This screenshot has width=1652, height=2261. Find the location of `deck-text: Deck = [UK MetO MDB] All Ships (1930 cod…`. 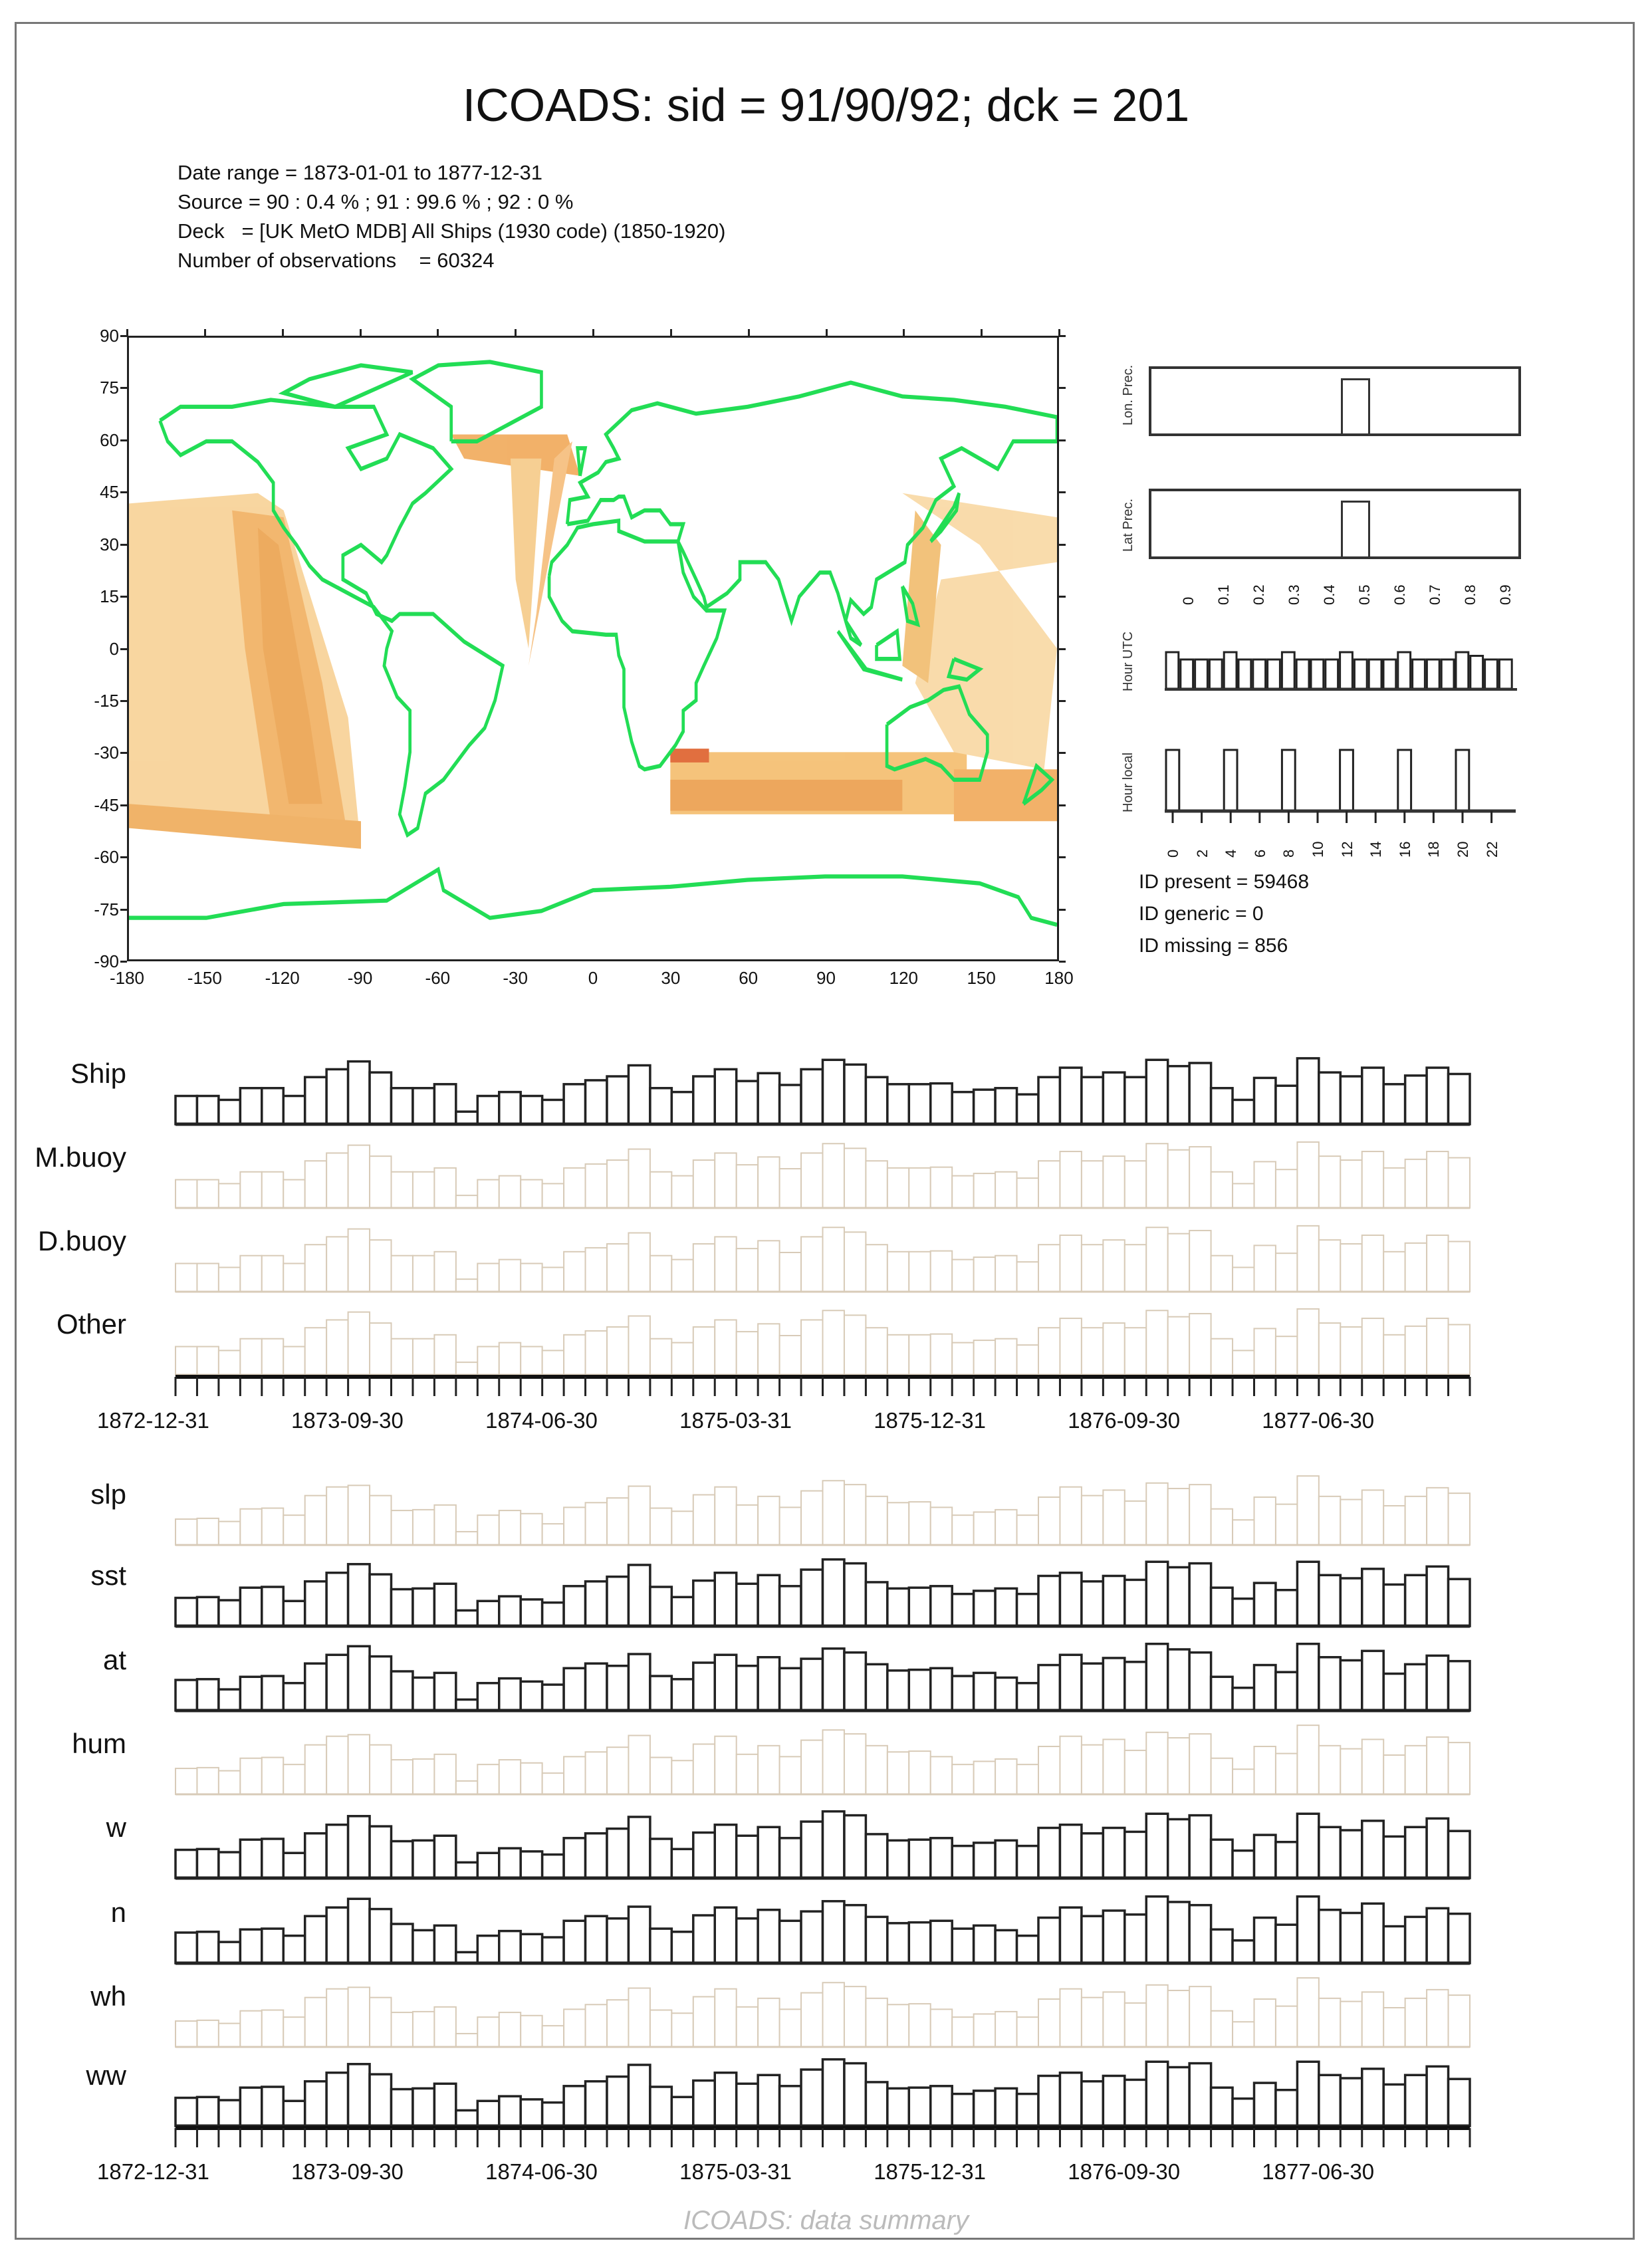

deck-text: Deck = [UK MetO MDB] All Ships (1930 cod… is located at coordinates (451, 231).